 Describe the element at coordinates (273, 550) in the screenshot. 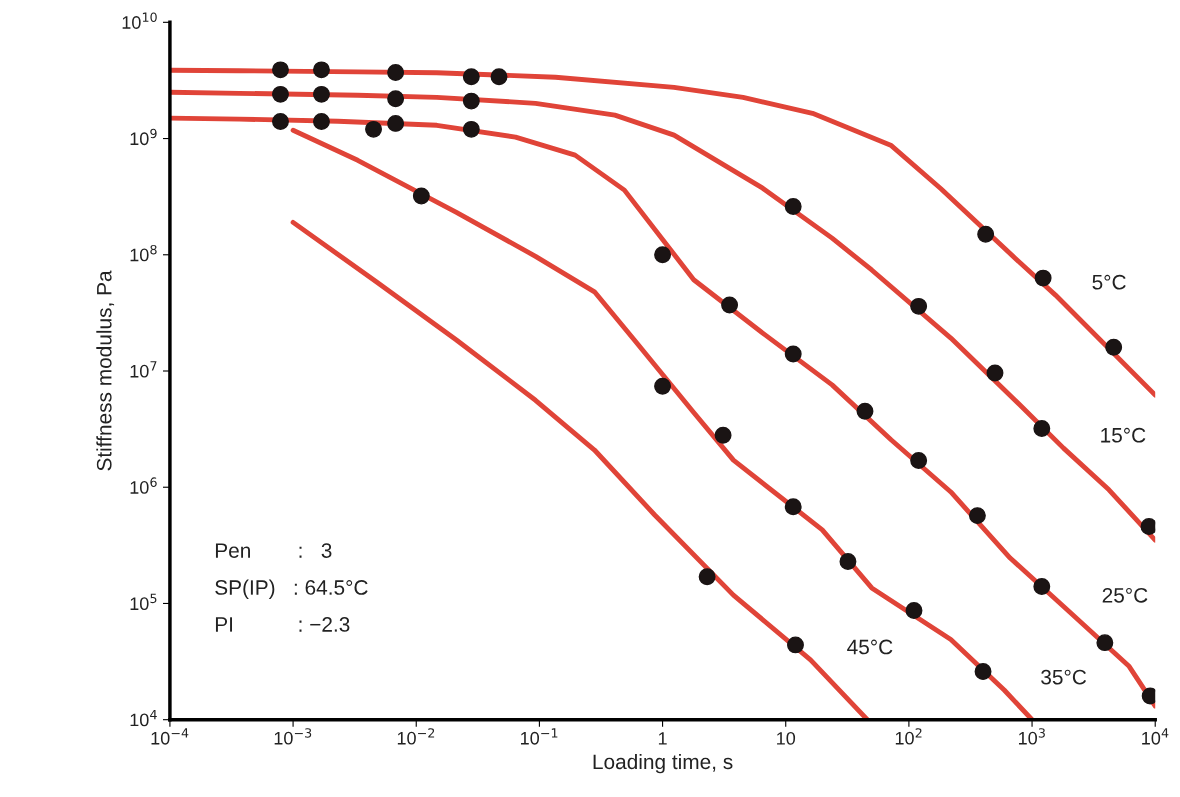

I see `annotation: Pen : 3` at that location.